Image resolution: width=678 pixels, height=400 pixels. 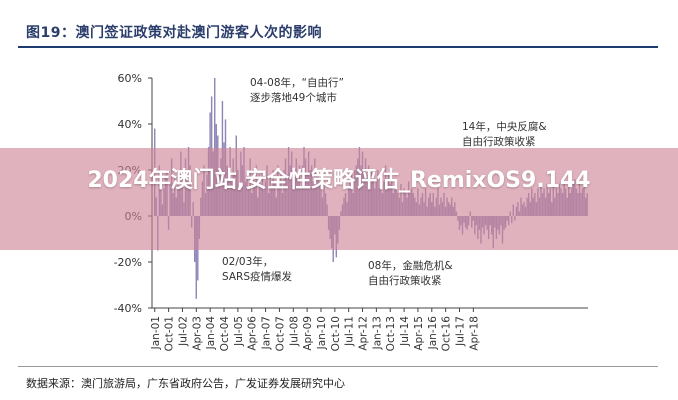 I want to click on annotation-anticorruption-line1: 14年，中央反腐&, so click(x=504, y=127).